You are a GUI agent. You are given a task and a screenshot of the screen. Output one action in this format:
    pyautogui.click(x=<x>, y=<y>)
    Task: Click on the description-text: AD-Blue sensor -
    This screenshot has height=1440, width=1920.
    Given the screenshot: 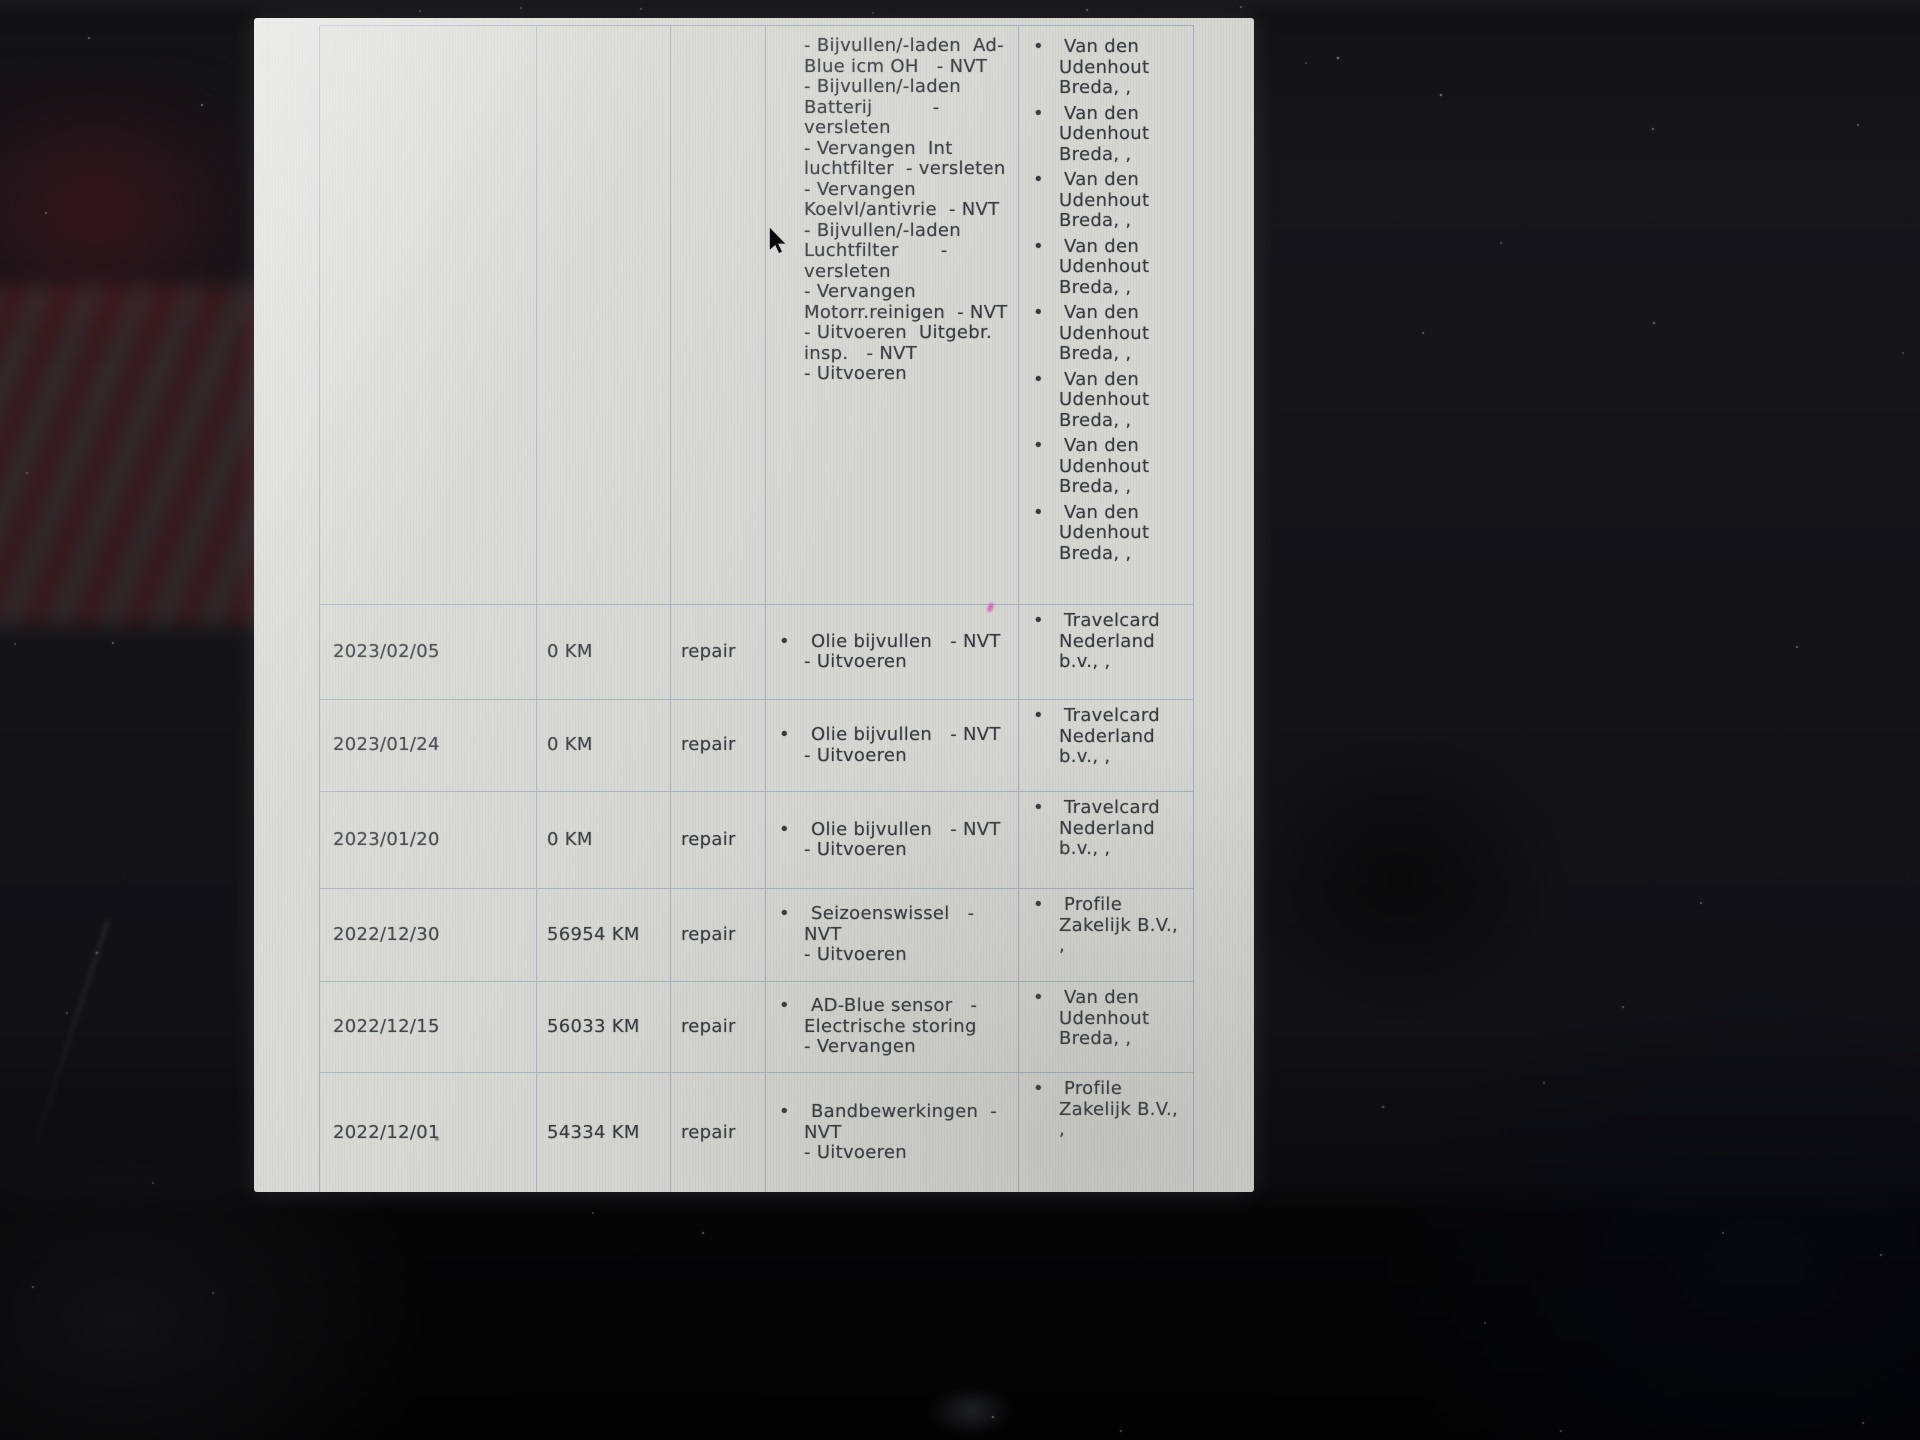 What is the action you would take?
    pyautogui.click(x=894, y=1006)
    